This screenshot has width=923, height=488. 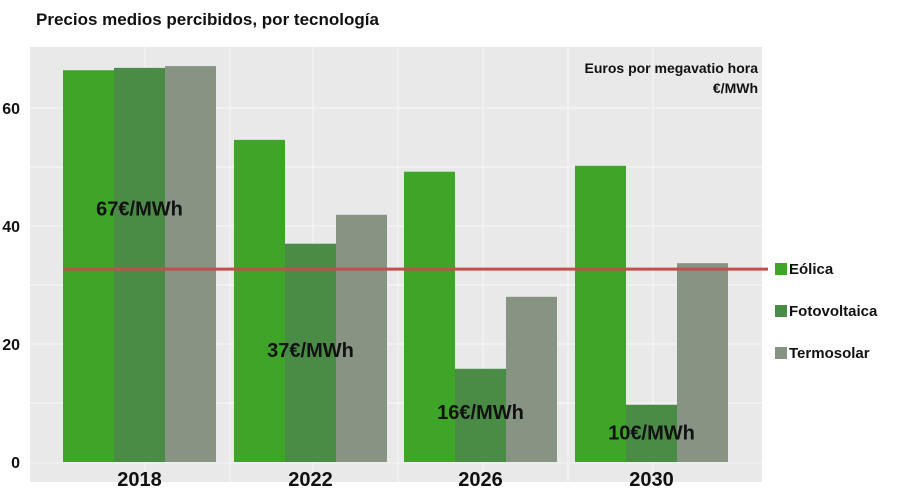 I want to click on bar-termosolar-2030, so click(x=702, y=362).